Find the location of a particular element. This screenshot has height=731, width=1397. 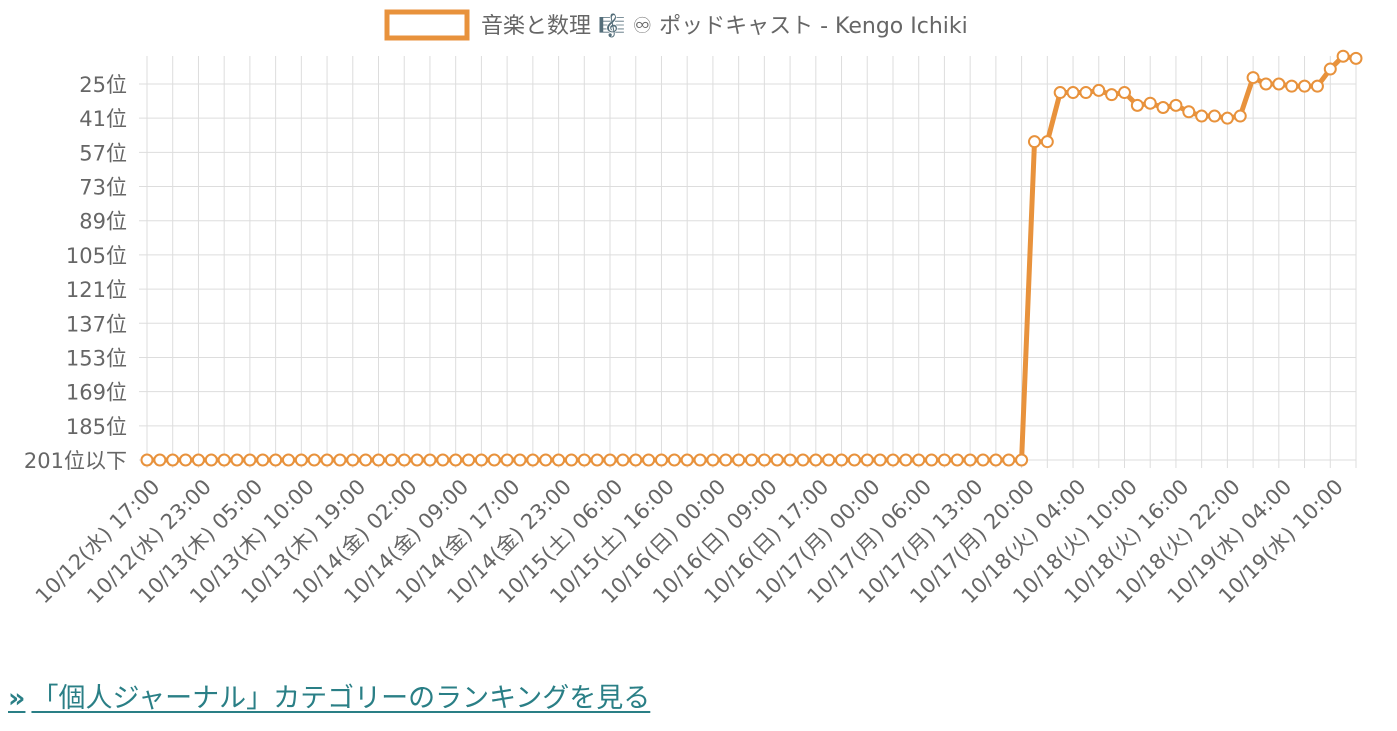

chart-legend: 音楽と数理 🎼 ♾ ポッドキャスト - Kengo Ichiki is located at coordinates (676, 25).